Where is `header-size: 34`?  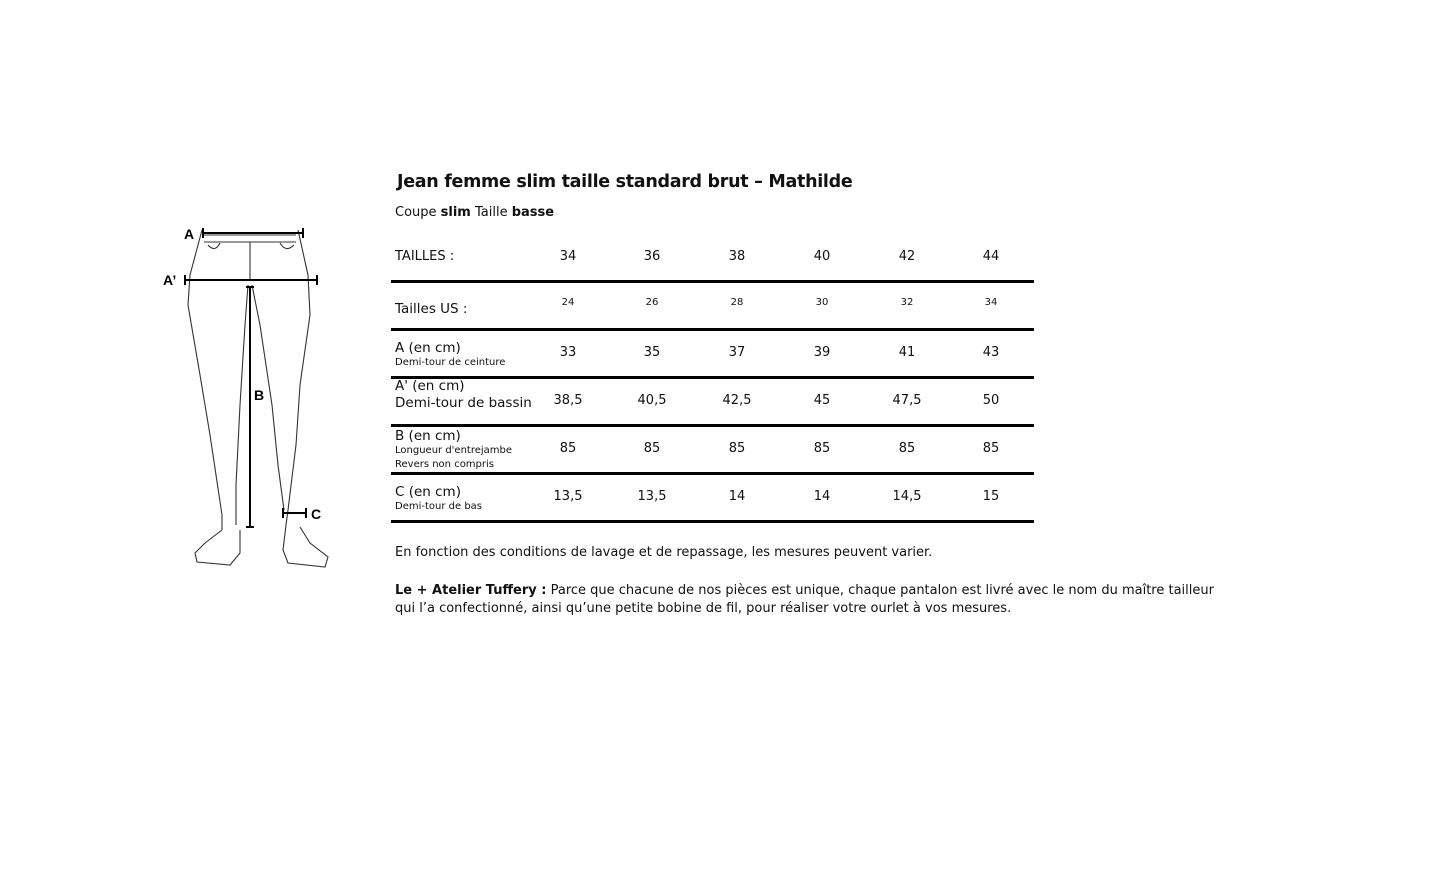 header-size: 34 is located at coordinates (568, 256).